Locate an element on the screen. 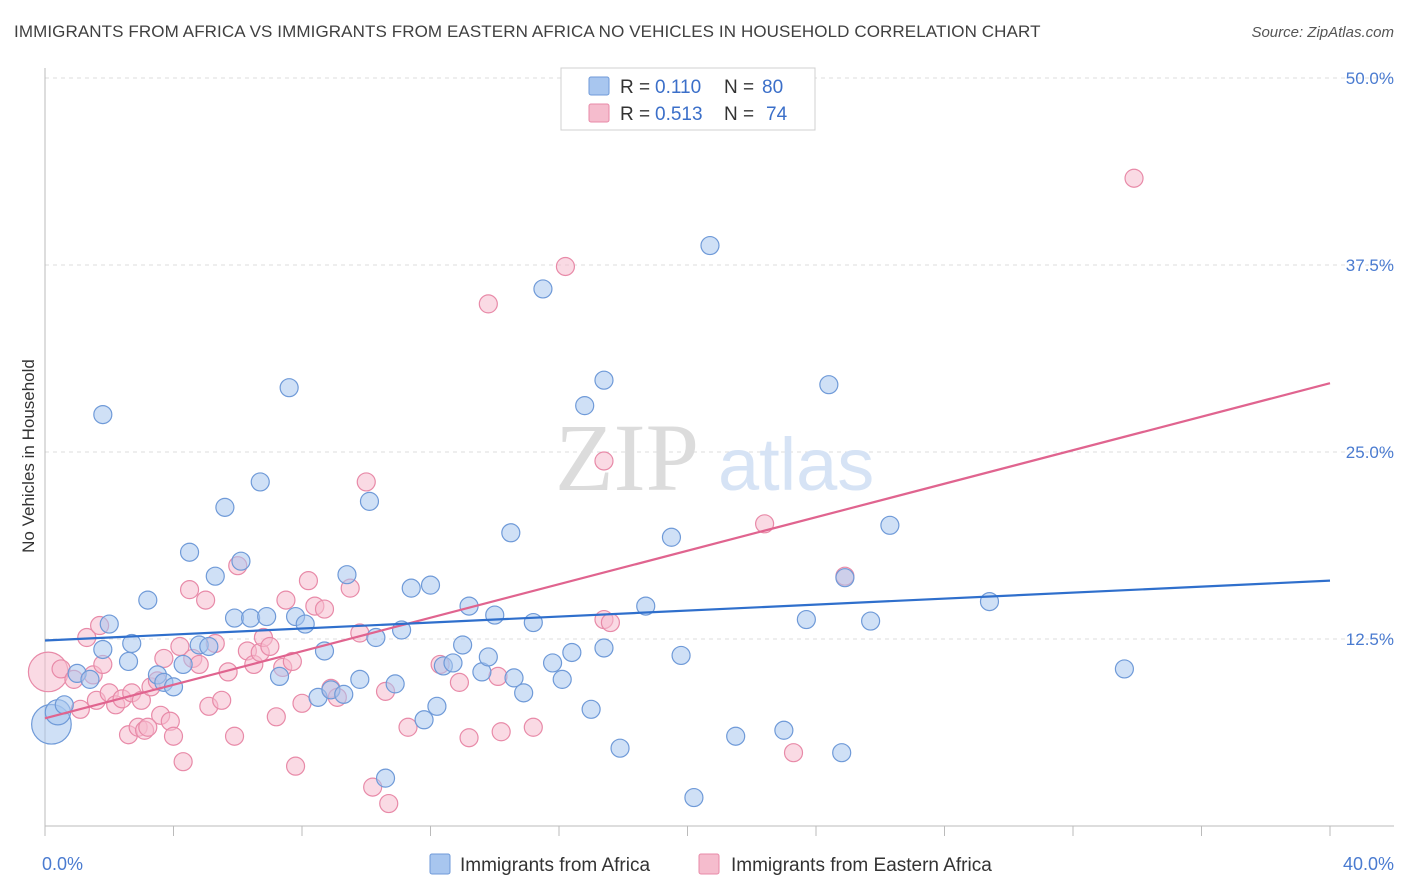  y-tick-label: 25.0% is located at coordinates (1370, 452).